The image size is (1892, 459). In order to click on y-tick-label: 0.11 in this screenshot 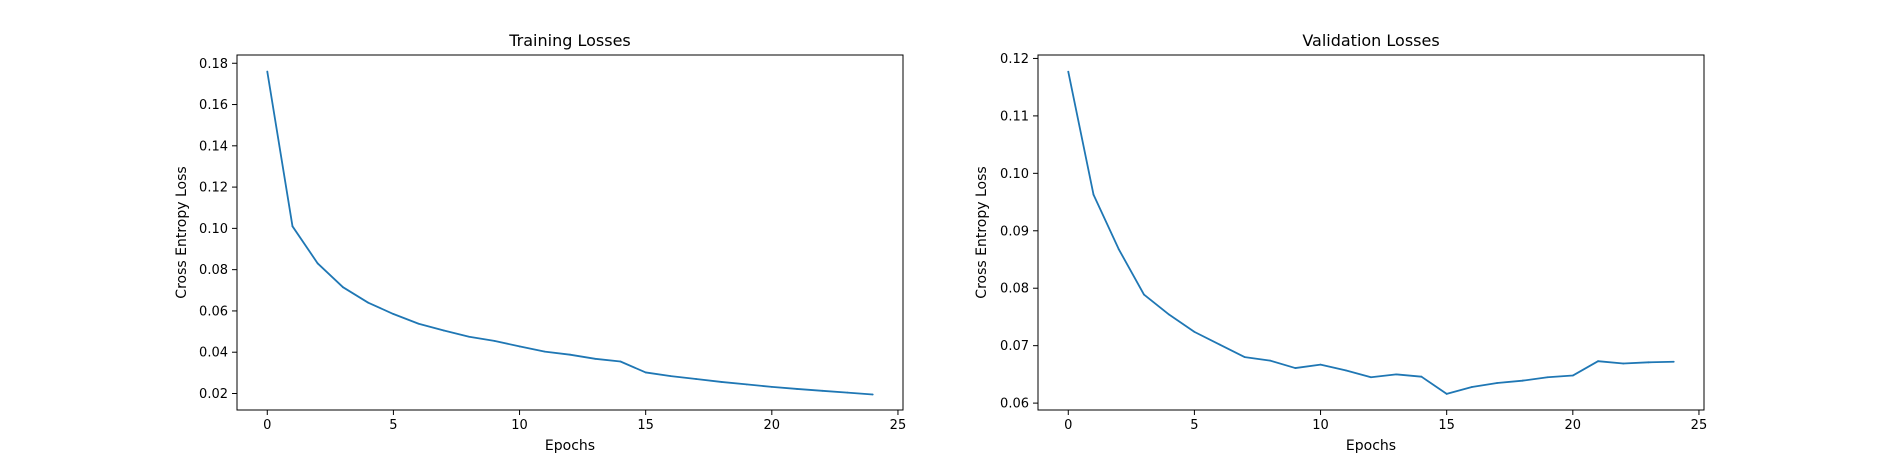, I will do `click(1014, 116)`.